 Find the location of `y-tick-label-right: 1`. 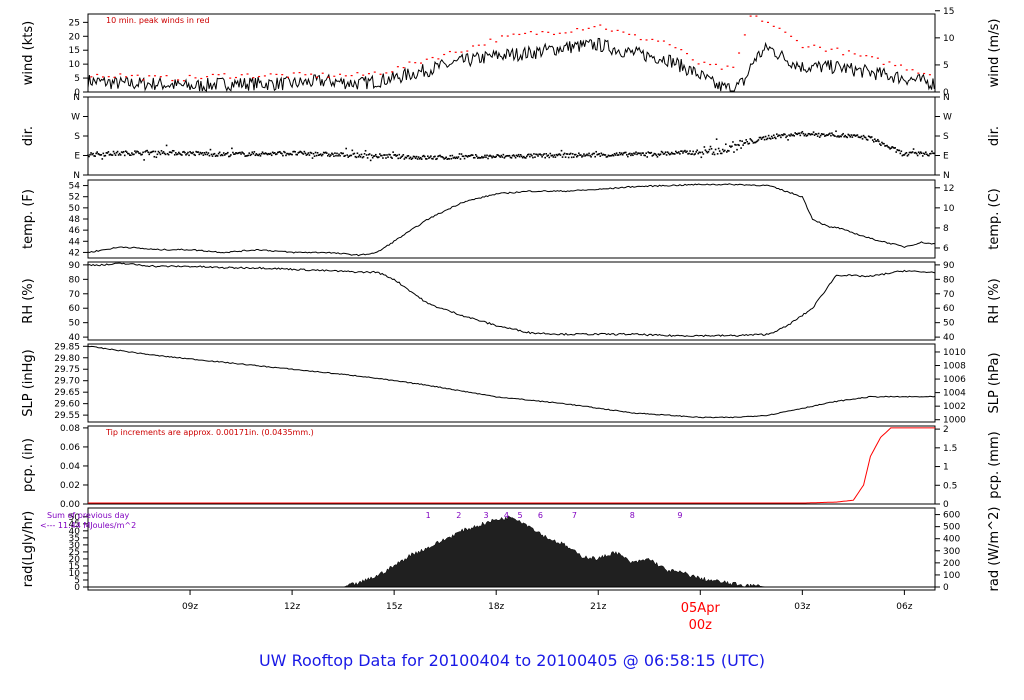

y-tick-label-right: 1 is located at coordinates (946, 468).